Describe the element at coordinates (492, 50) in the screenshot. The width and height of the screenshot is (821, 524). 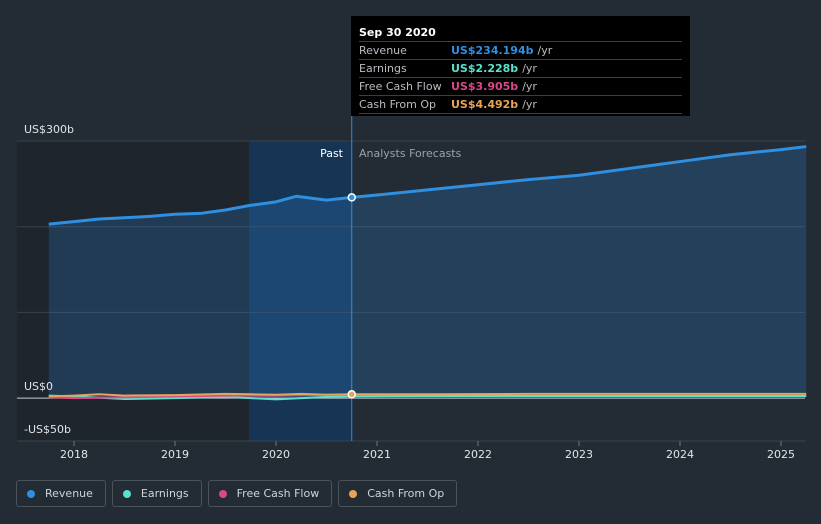
I see `tooltip-value: US$234.194b` at that location.